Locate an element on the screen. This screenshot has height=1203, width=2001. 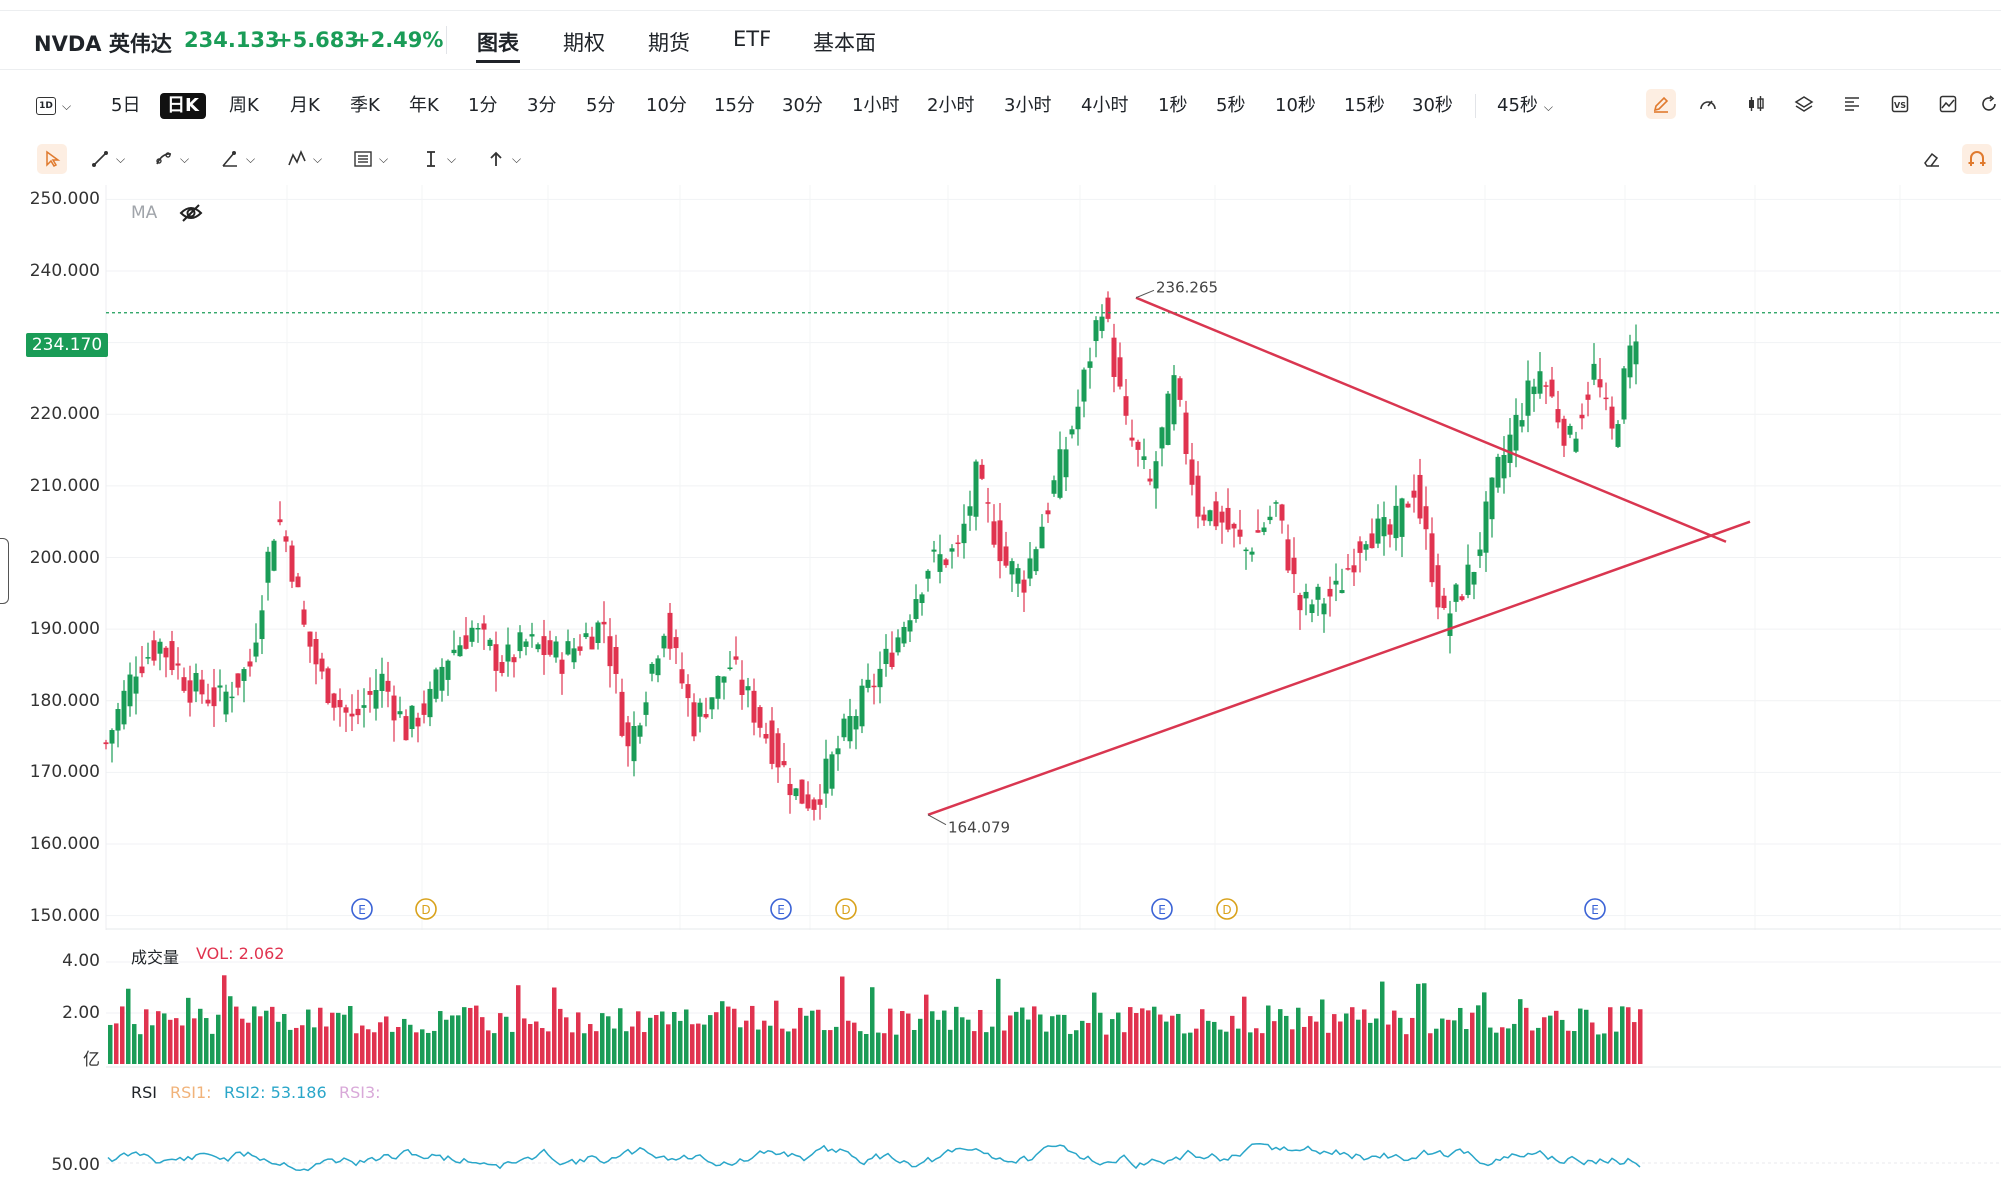
text-tool: ⌵ is located at coordinates (438, 159).